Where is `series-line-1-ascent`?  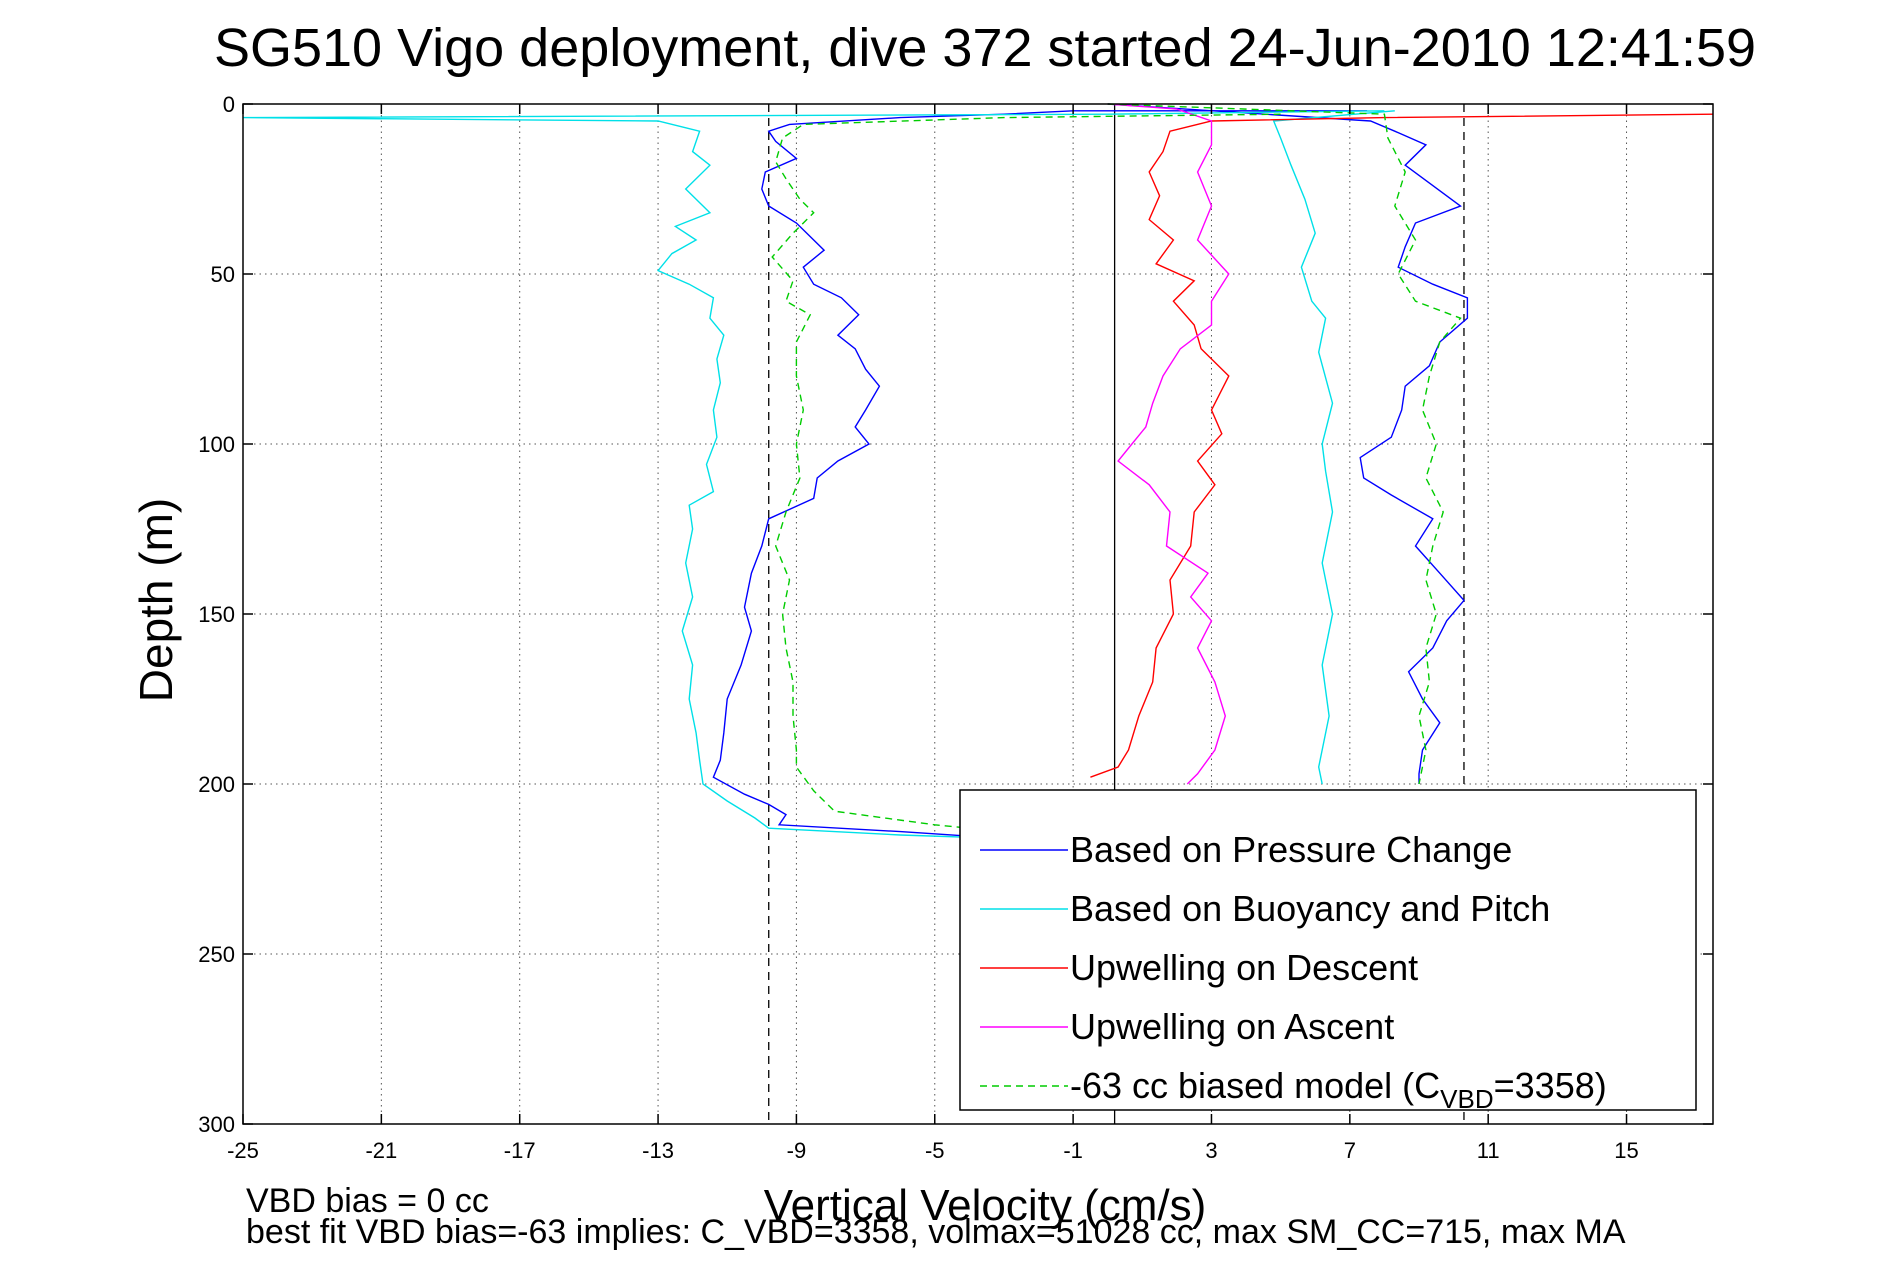 series-line-1-ascent is located at coordinates (1333, 447).